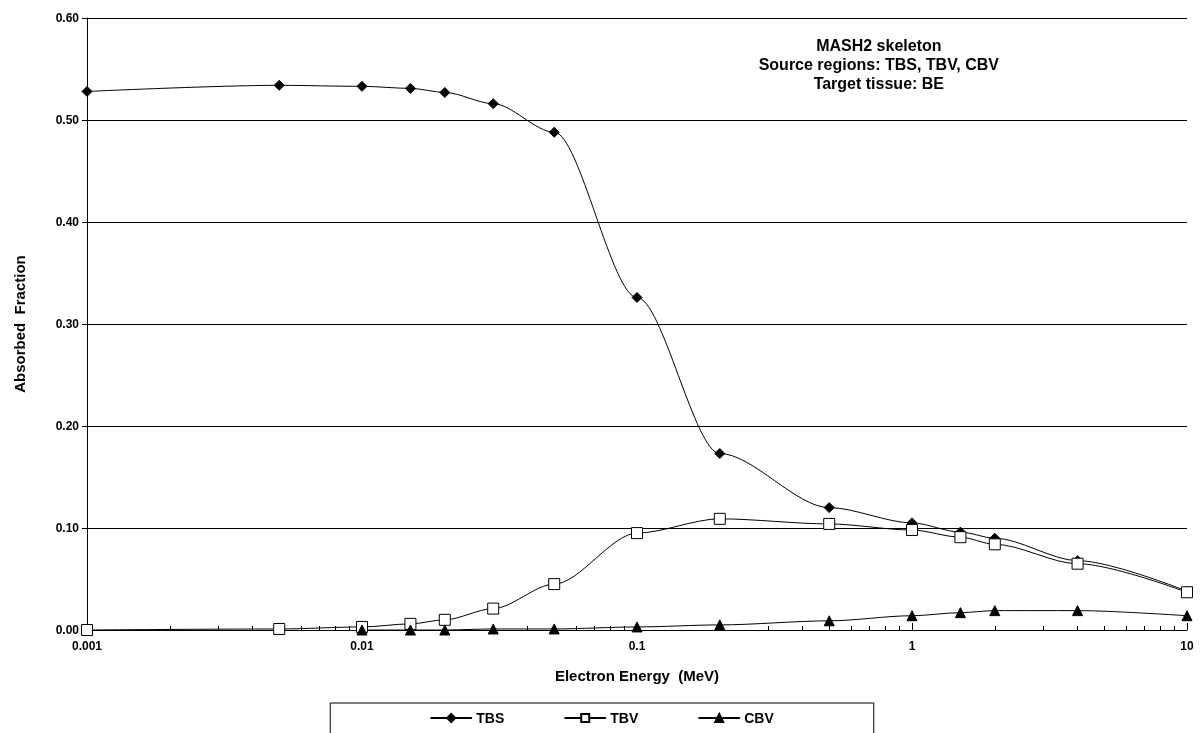  I want to click on x-axis-title: Electron Energy (MeV), so click(637, 675).